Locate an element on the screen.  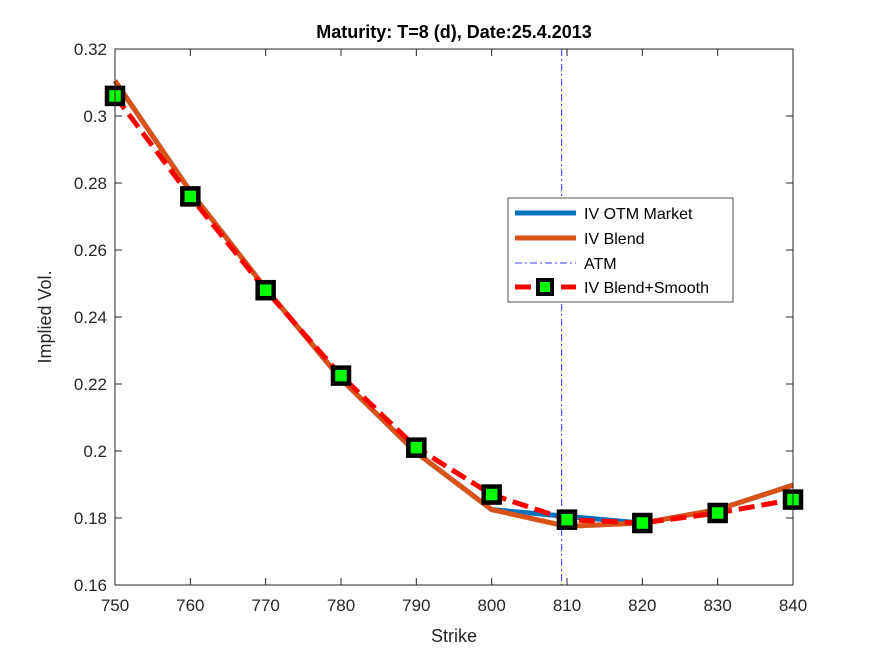
y-tick-label: 0.18 is located at coordinates (90, 518).